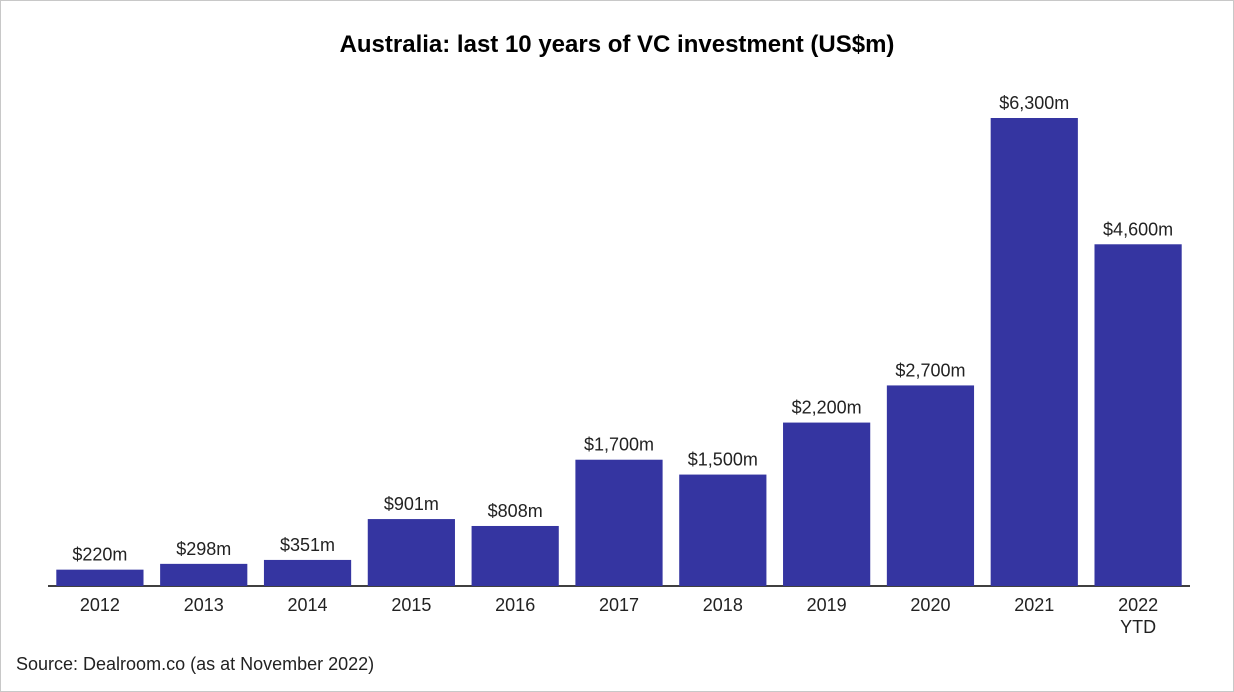 The height and width of the screenshot is (692, 1234). Describe the element at coordinates (619, 605) in the screenshot. I see `x-tick-label: 2017` at that location.